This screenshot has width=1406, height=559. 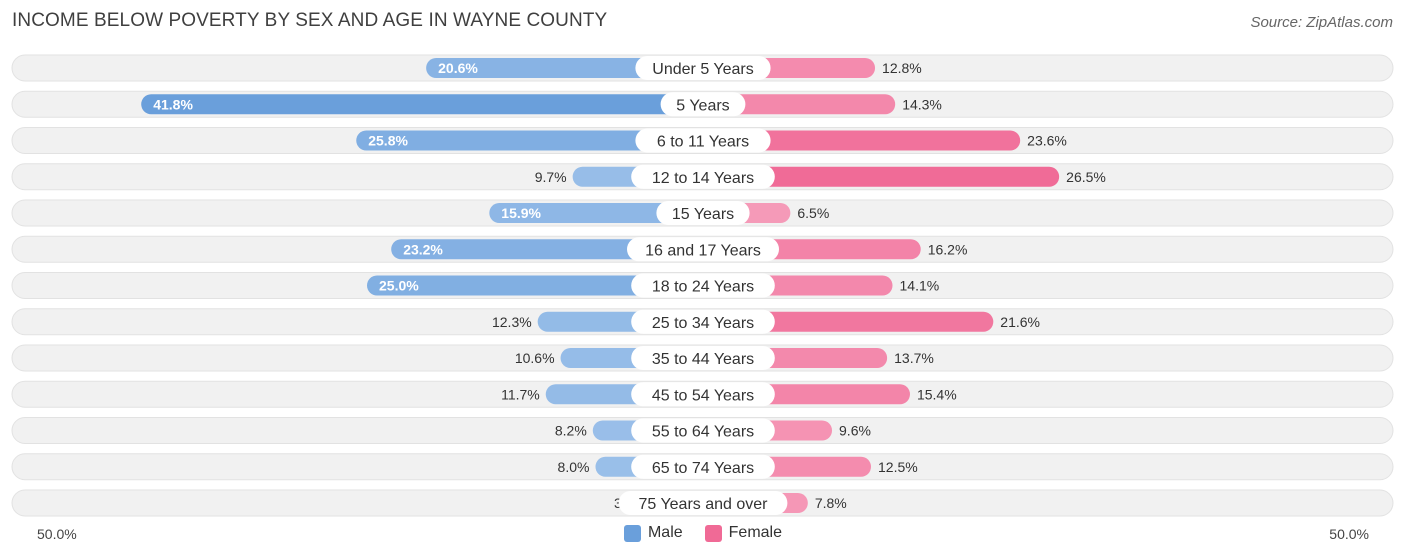 I want to click on male-value-label: 25.0%, so click(x=399, y=286).